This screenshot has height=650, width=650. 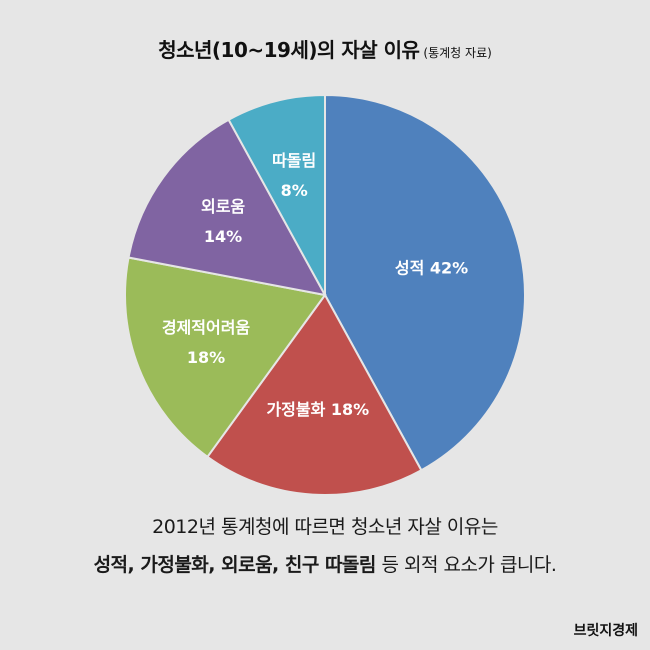 I want to click on pie-label-따돌림: 따돌림 8%, so click(x=294, y=175).